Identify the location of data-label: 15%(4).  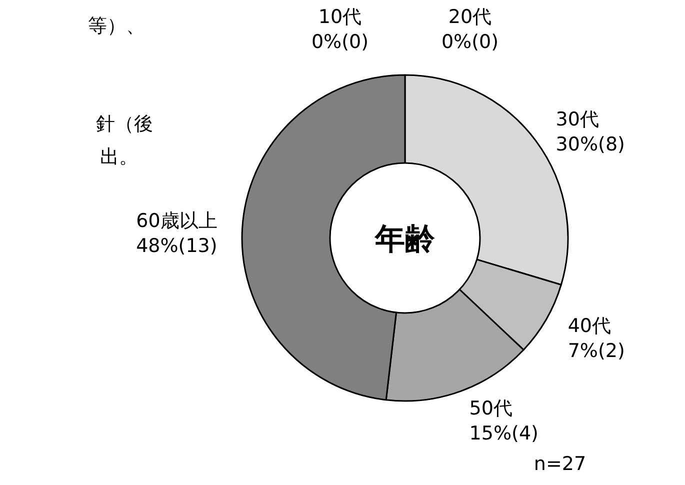
(503, 433).